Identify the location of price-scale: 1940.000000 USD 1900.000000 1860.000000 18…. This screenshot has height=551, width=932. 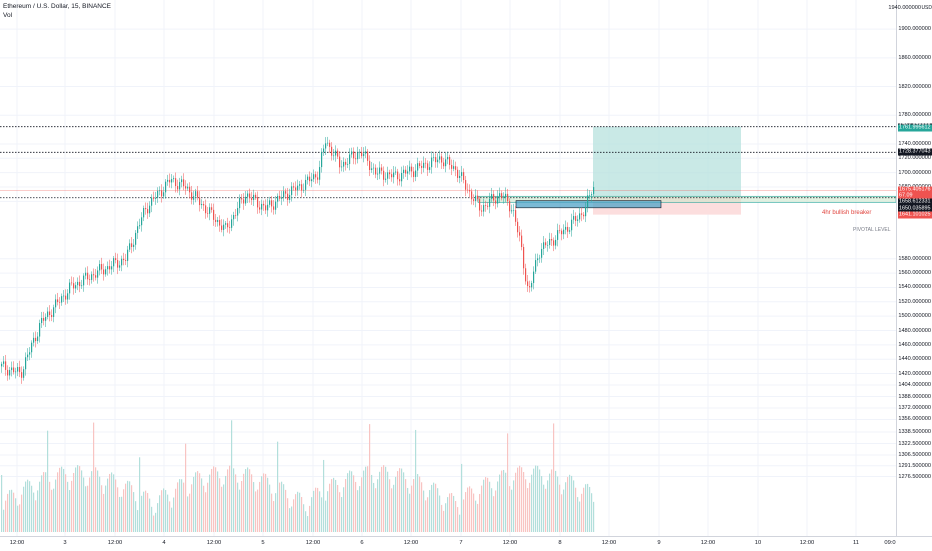
(910, 268).